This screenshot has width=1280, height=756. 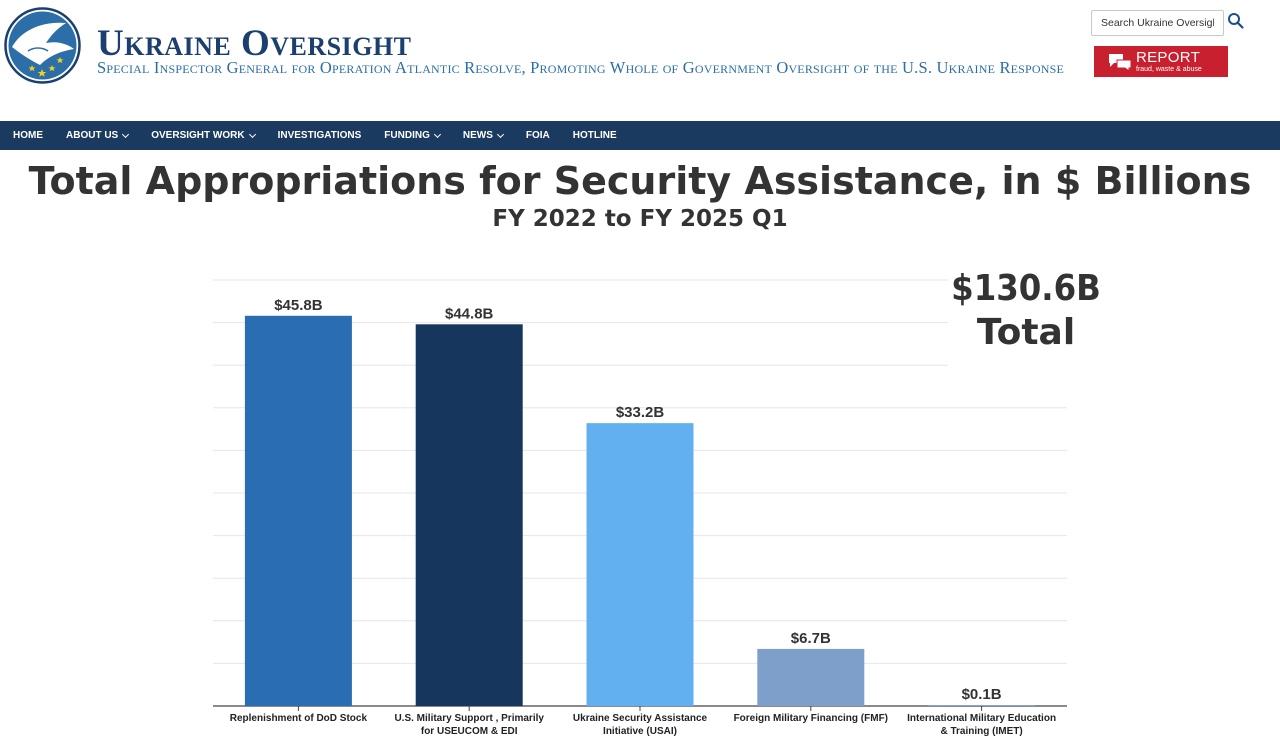 I want to click on speech-bubbles-icon, so click(x=1120, y=62).